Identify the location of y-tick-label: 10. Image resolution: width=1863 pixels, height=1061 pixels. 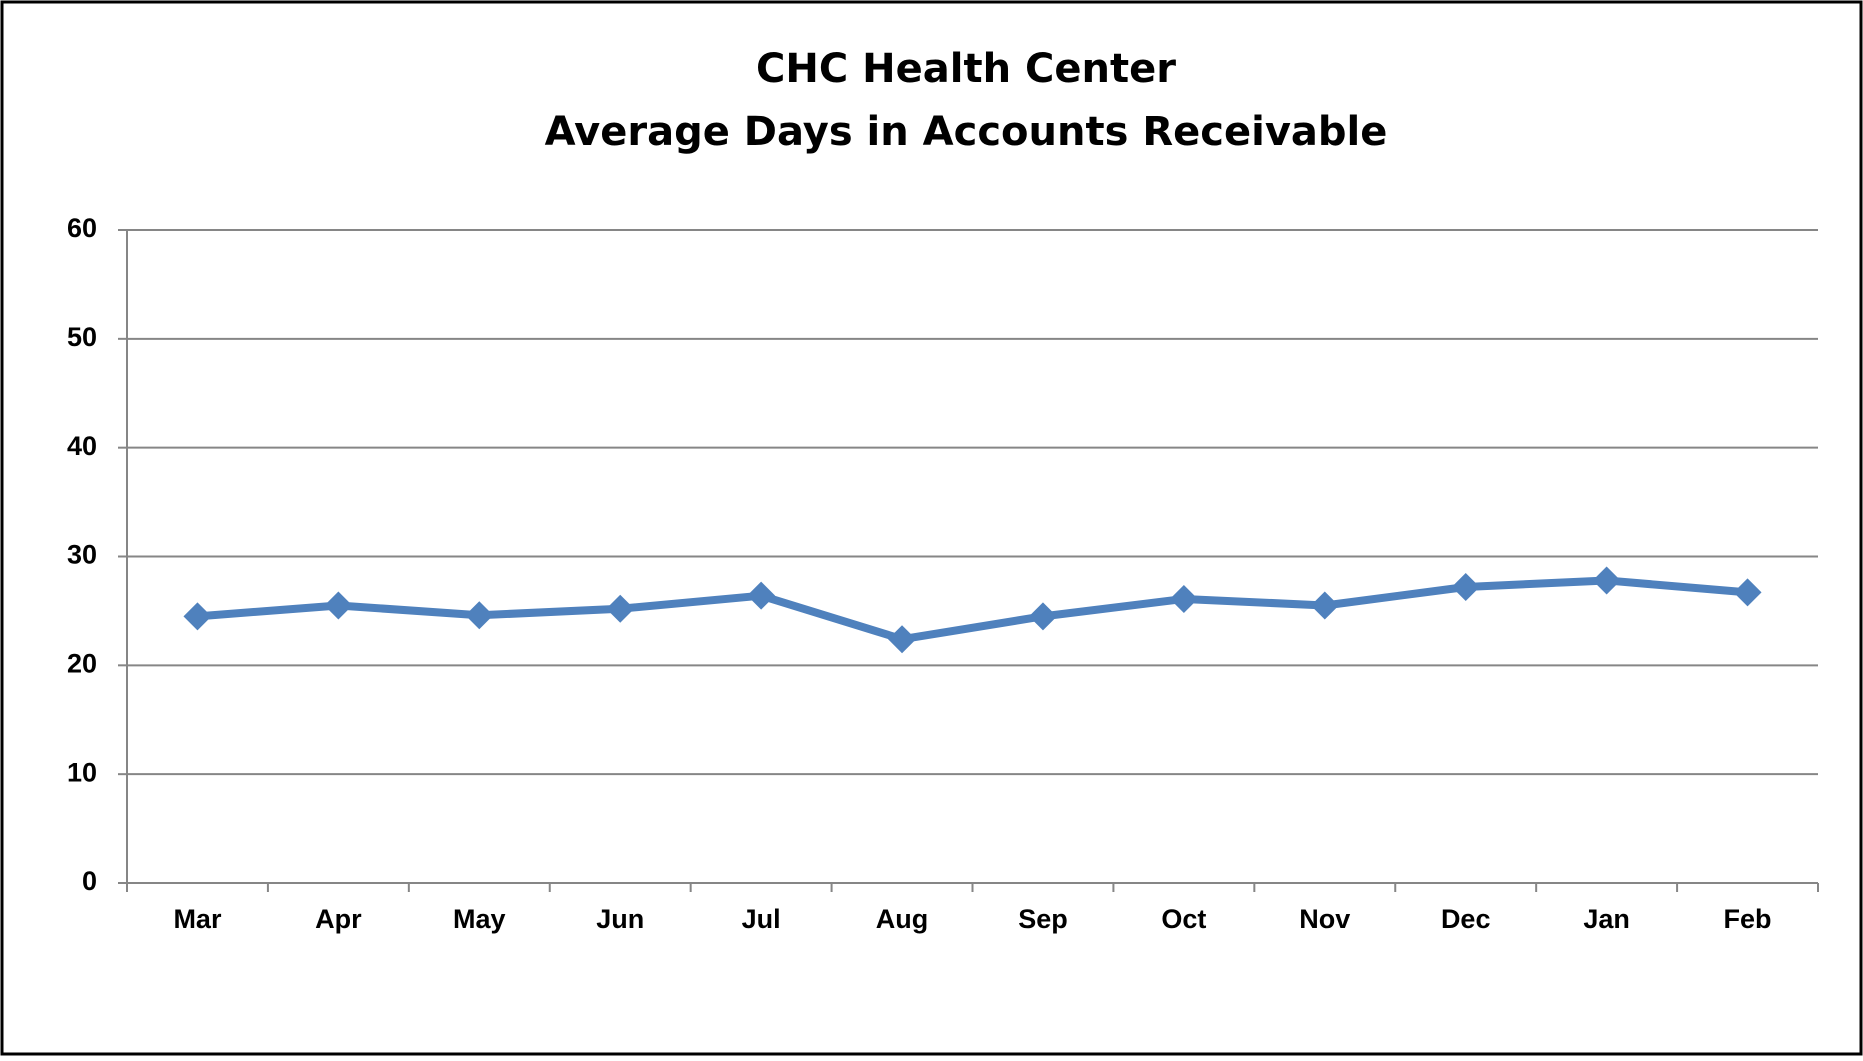
(82, 772).